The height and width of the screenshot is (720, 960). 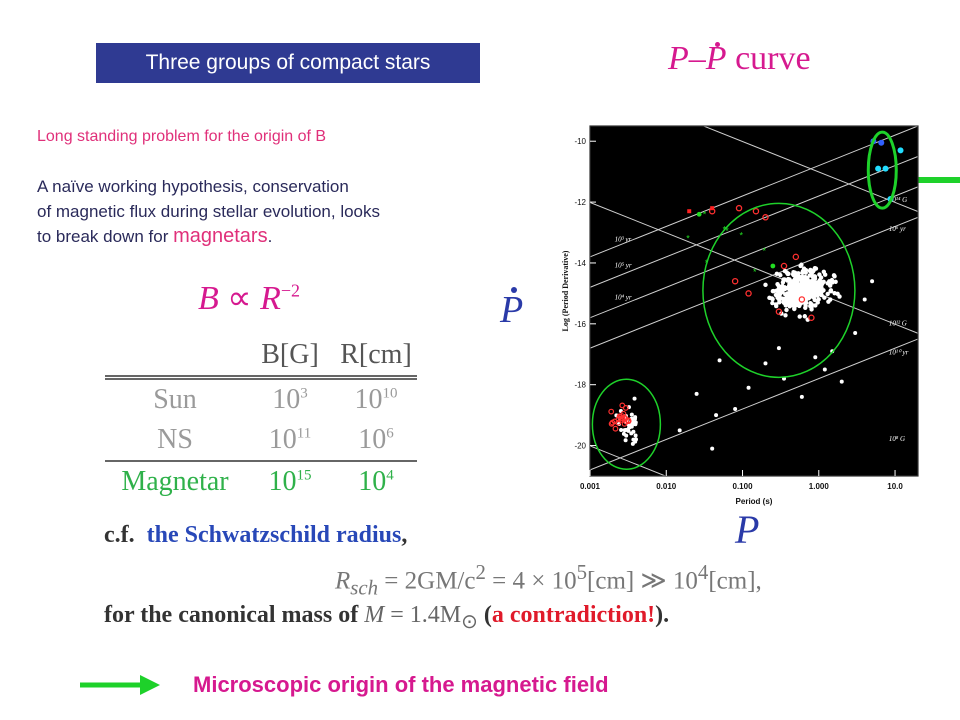 I want to click on magnetars-word: magnetars, so click(x=220, y=236).